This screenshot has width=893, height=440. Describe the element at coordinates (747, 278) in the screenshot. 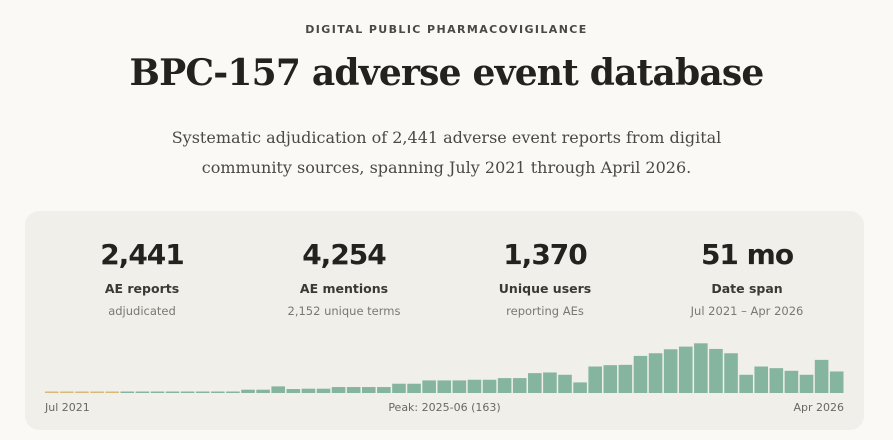

I see `stat-date-span: 51 mo Date span Jul 2021 – Apr 2026` at that location.